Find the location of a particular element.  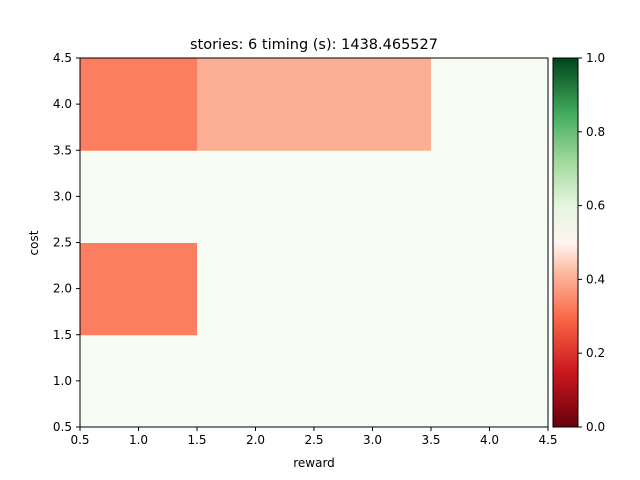

colorbar-frame is located at coordinates (565, 242).